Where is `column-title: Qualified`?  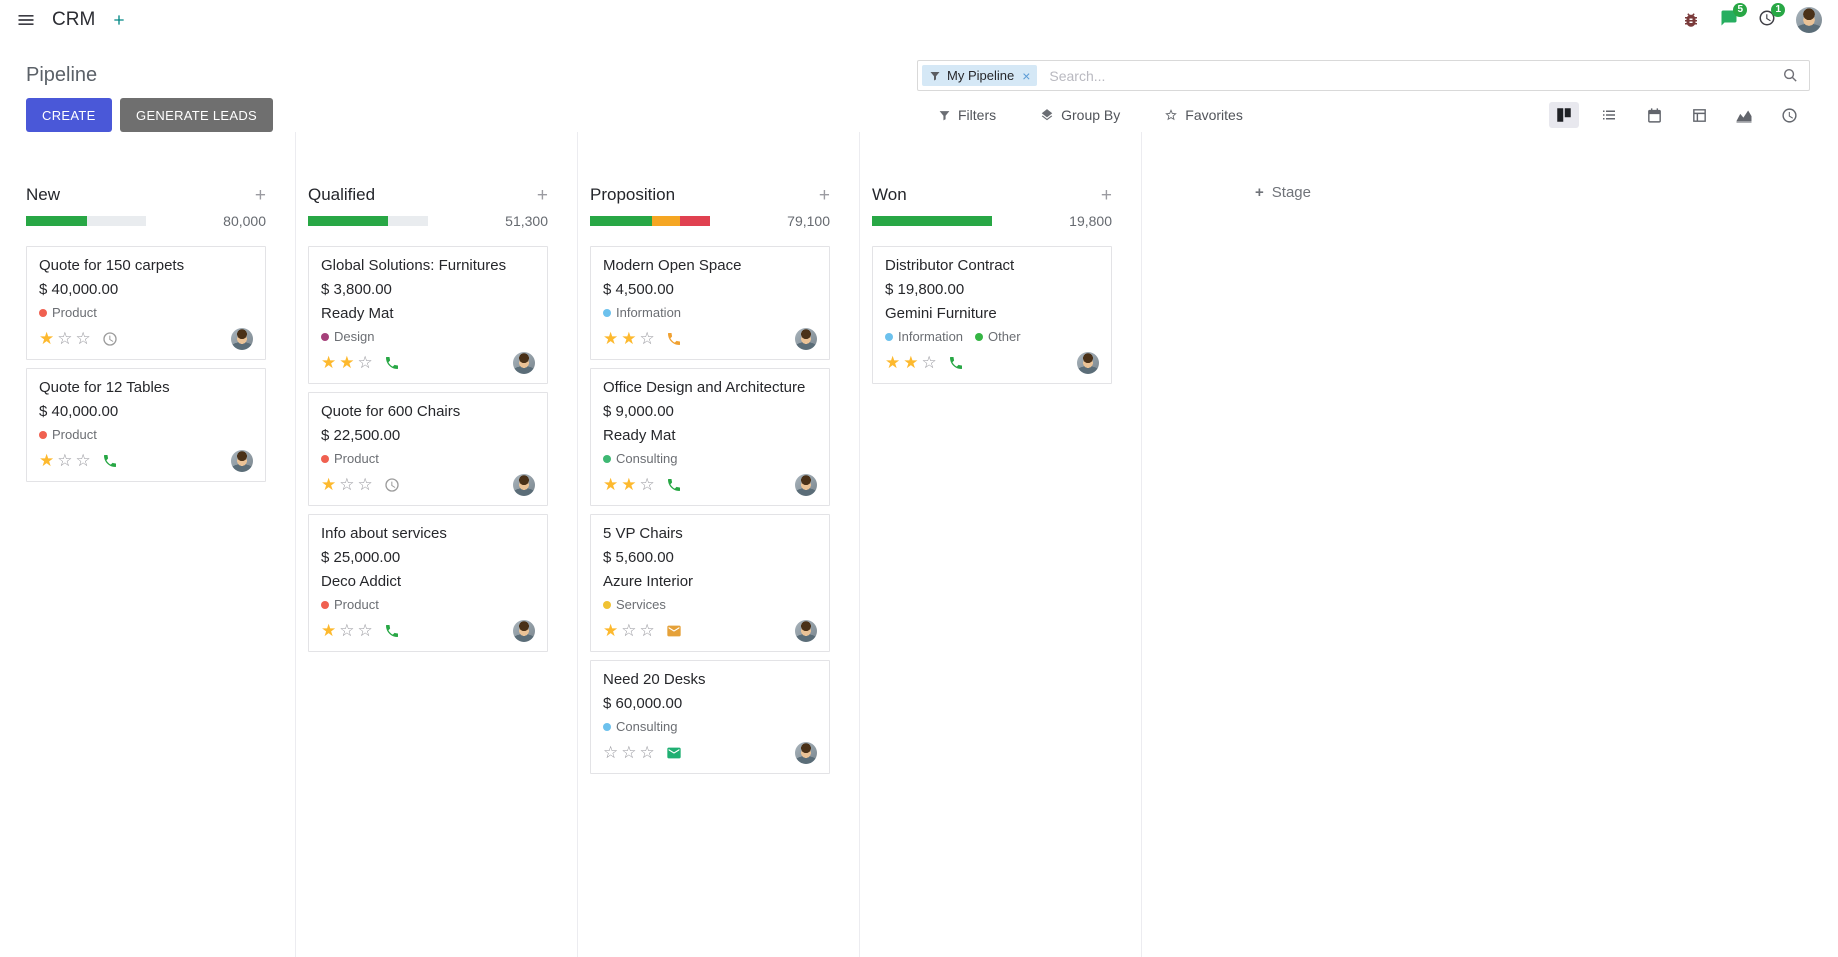
column-title: Qualified is located at coordinates (342, 194).